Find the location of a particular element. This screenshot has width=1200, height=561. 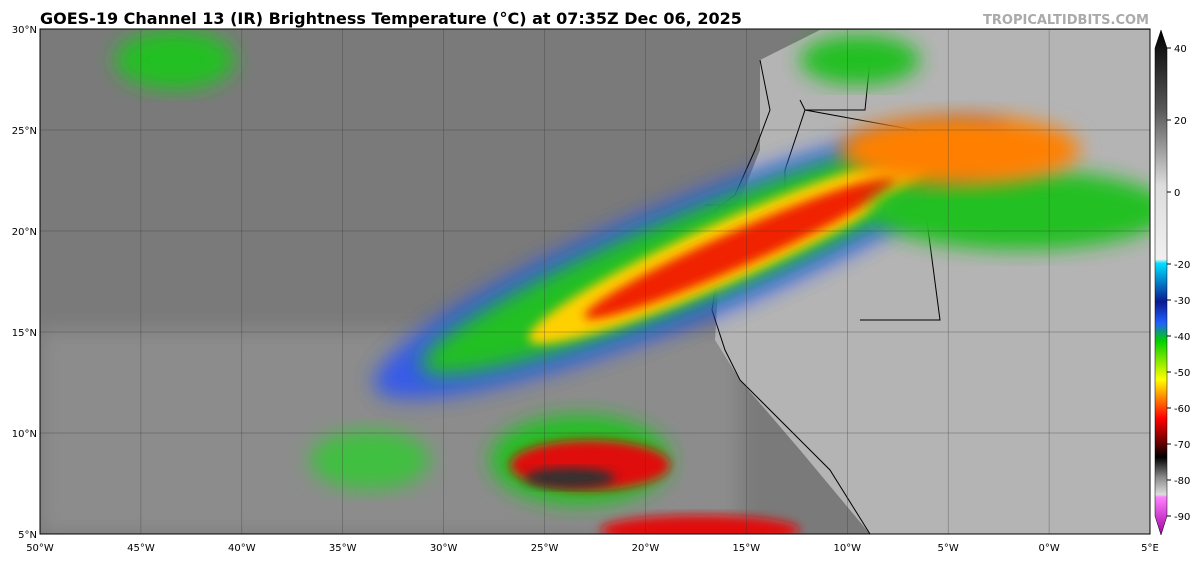

lat-label: 30°N is located at coordinates (24, 30).